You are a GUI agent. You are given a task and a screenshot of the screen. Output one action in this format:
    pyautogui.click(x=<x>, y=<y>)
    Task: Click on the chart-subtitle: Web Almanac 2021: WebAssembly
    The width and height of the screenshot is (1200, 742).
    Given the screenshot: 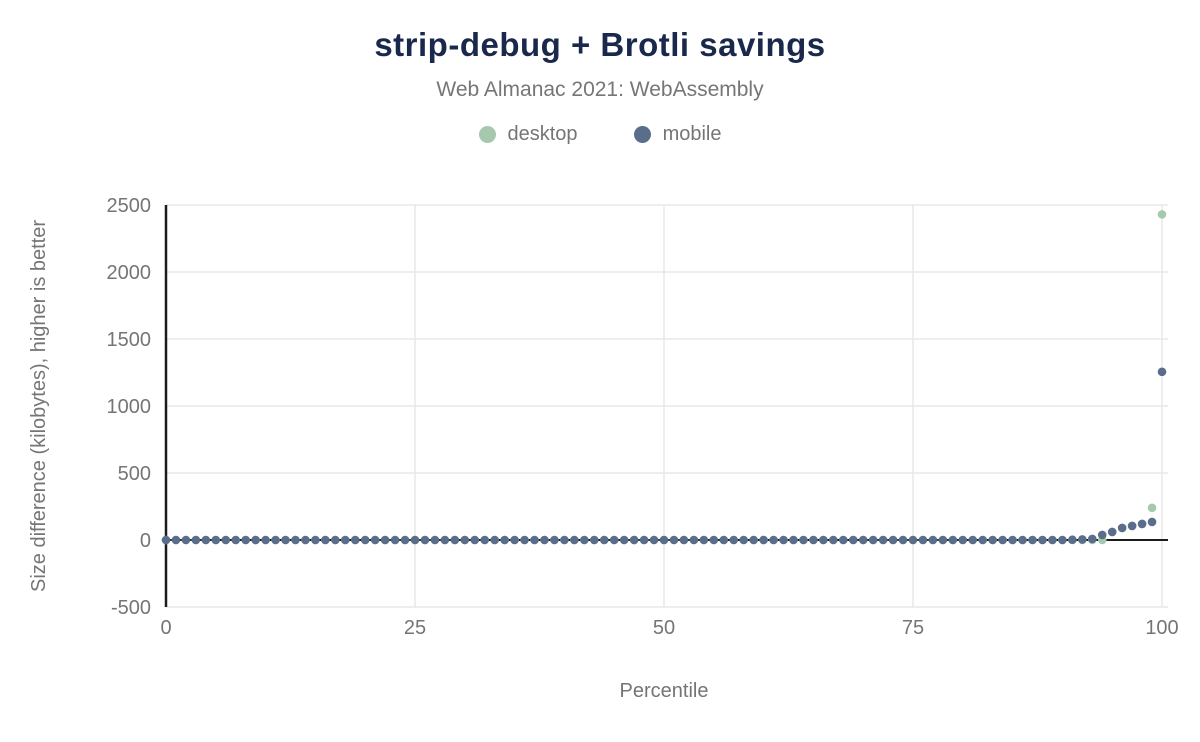 What is the action you would take?
    pyautogui.click(x=600, y=89)
    